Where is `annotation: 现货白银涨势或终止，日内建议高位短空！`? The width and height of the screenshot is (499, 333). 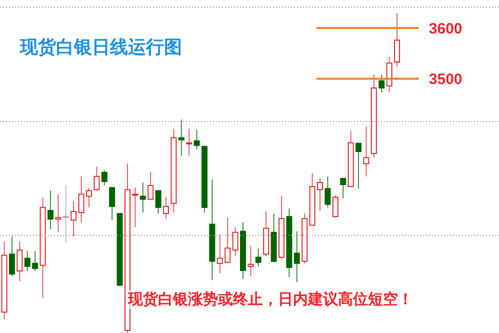
annotation: 现货白银涨势或终止，日内建议高位短空！ is located at coordinates (270, 299).